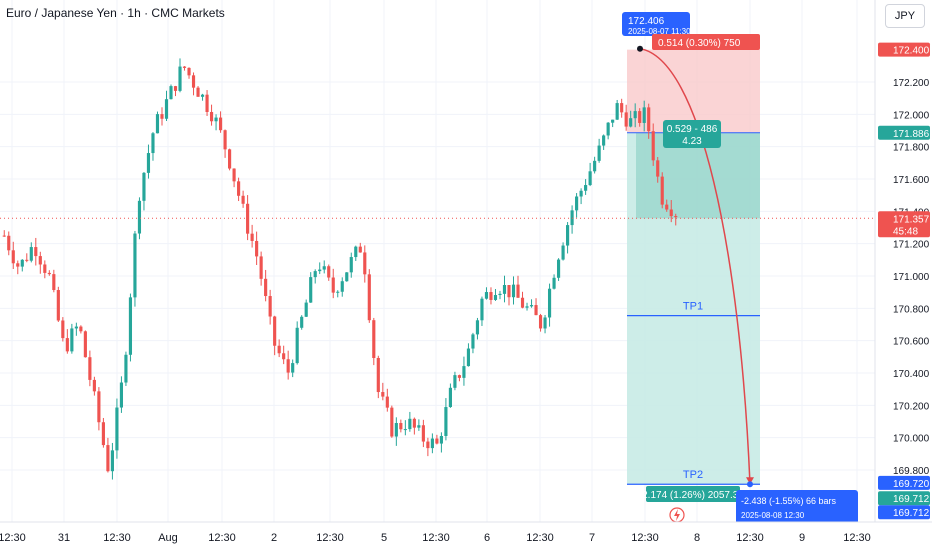  Describe the element at coordinates (911, 180) in the screenshot. I see `price-tick-label: 171.600` at that location.